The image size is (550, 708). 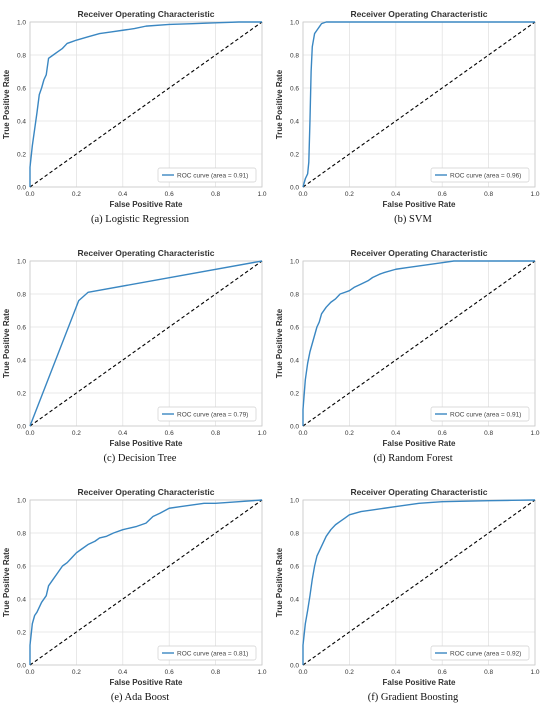 I want to click on legend-label: ROC curve (area = 0.81), so click(x=212, y=653).